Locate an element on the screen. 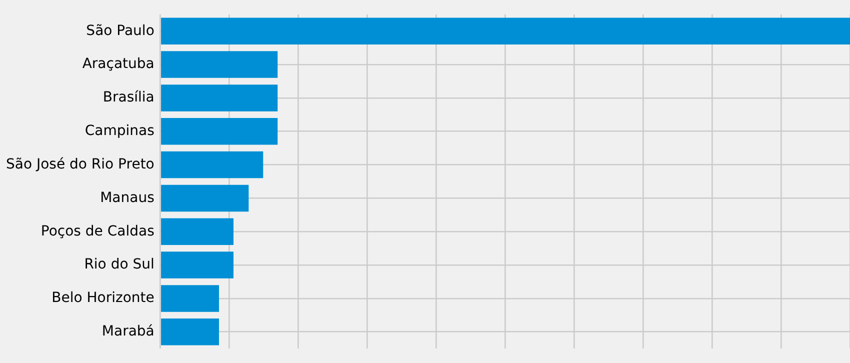 Image resolution: width=850 pixels, height=363 pixels. y-tick-label: São Paulo is located at coordinates (120, 30).